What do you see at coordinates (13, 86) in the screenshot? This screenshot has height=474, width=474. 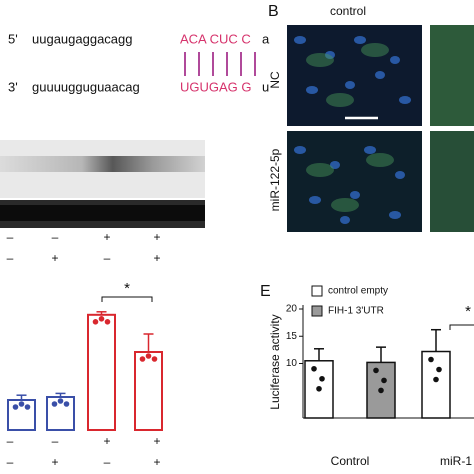 I see `seq-end: 3'` at bounding box center [13, 86].